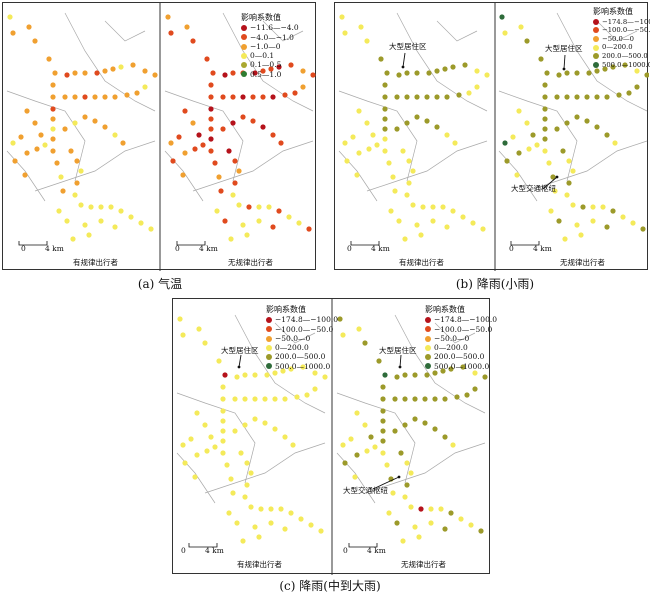 The width and height of the screenshot is (650, 594). I want to click on legend-label: 0—200.0, so click(292, 348).